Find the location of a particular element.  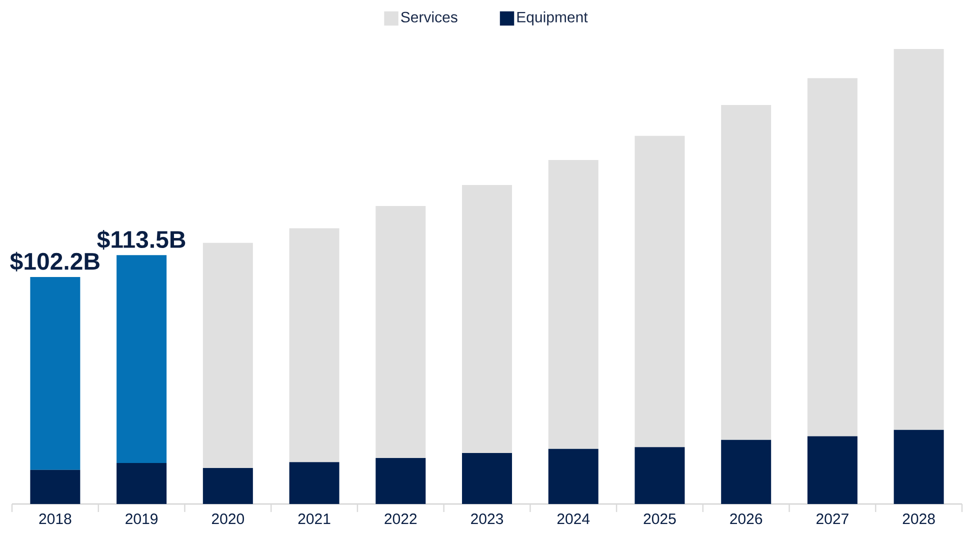

x-tick-label: 2019 is located at coordinates (142, 519).